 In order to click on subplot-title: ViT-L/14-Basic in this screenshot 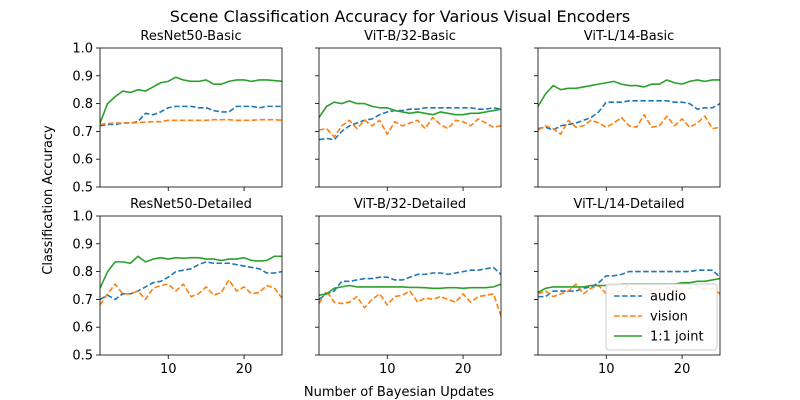, I will do `click(629, 36)`.